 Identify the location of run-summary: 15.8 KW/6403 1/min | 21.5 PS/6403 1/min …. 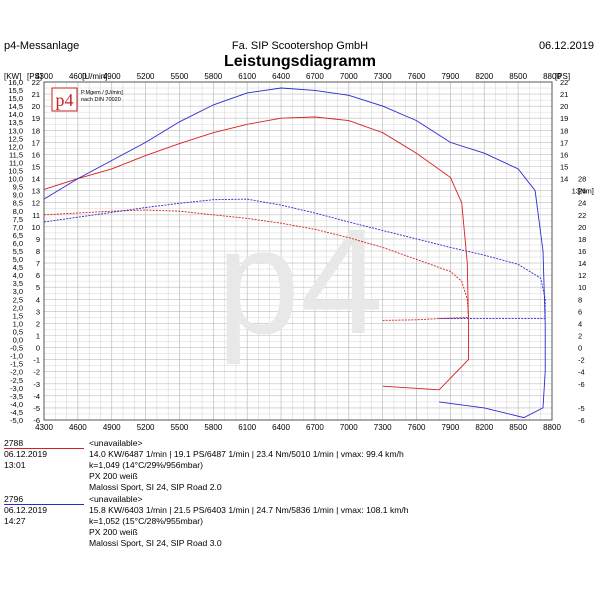
(249, 510).